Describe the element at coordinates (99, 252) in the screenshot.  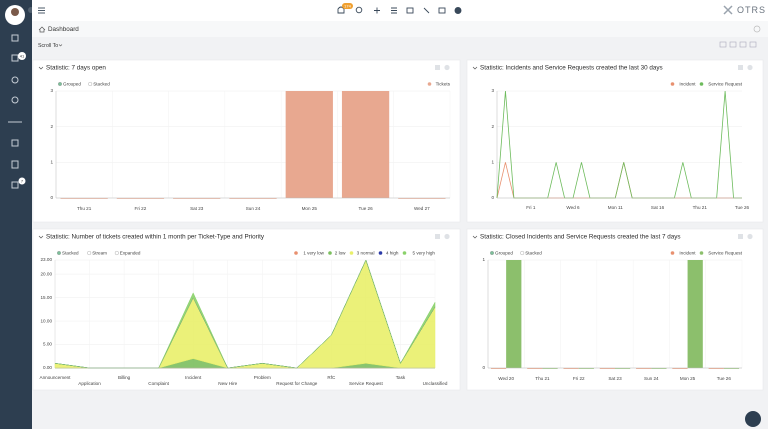
I see `control-label: Stream` at that location.